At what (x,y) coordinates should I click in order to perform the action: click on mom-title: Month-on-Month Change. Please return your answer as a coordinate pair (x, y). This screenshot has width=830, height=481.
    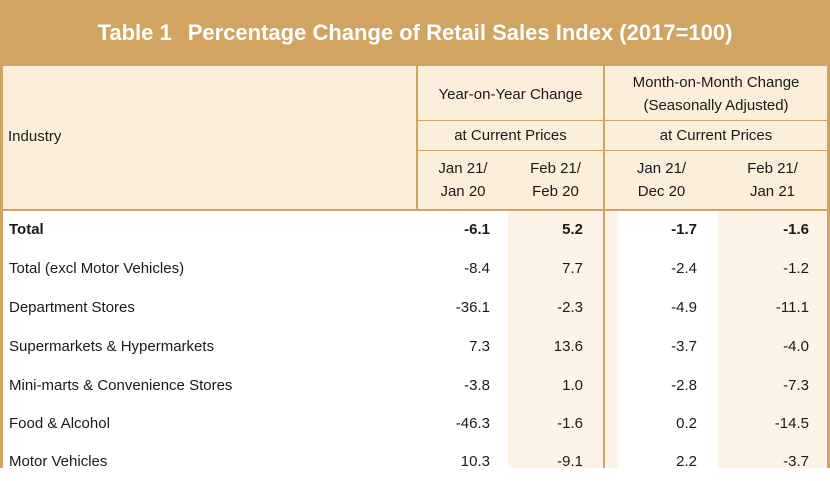
    Looking at the image, I should click on (716, 82).